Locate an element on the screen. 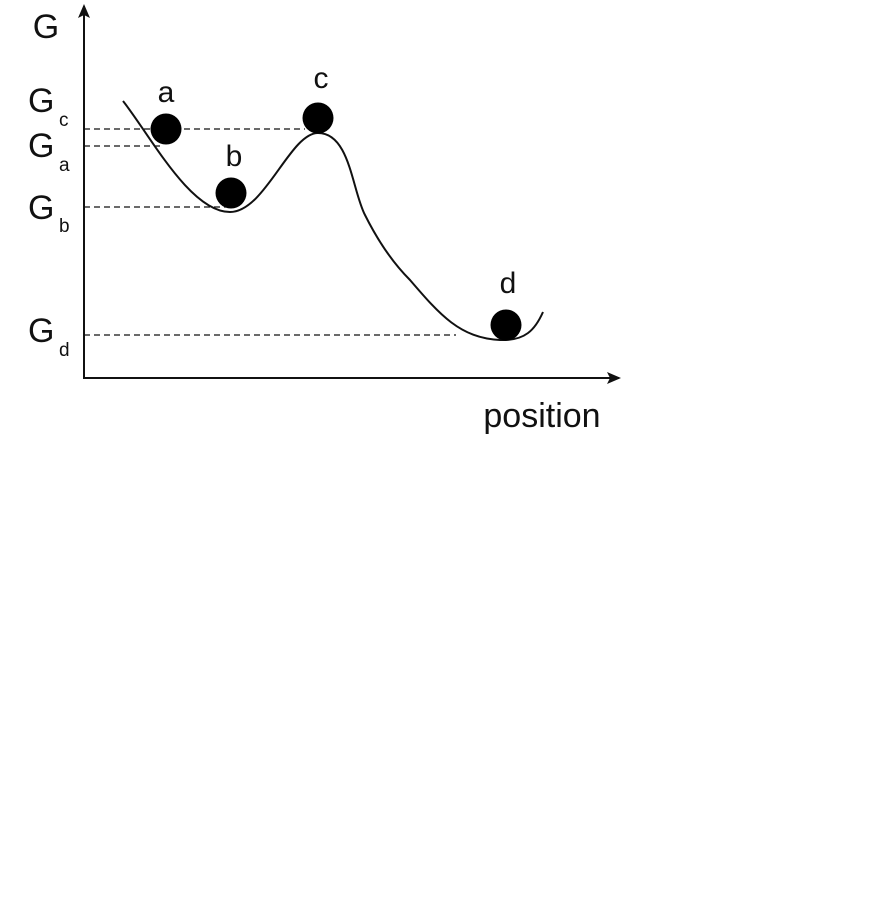 The height and width of the screenshot is (924, 891). level-subscript: a is located at coordinates (64, 165).